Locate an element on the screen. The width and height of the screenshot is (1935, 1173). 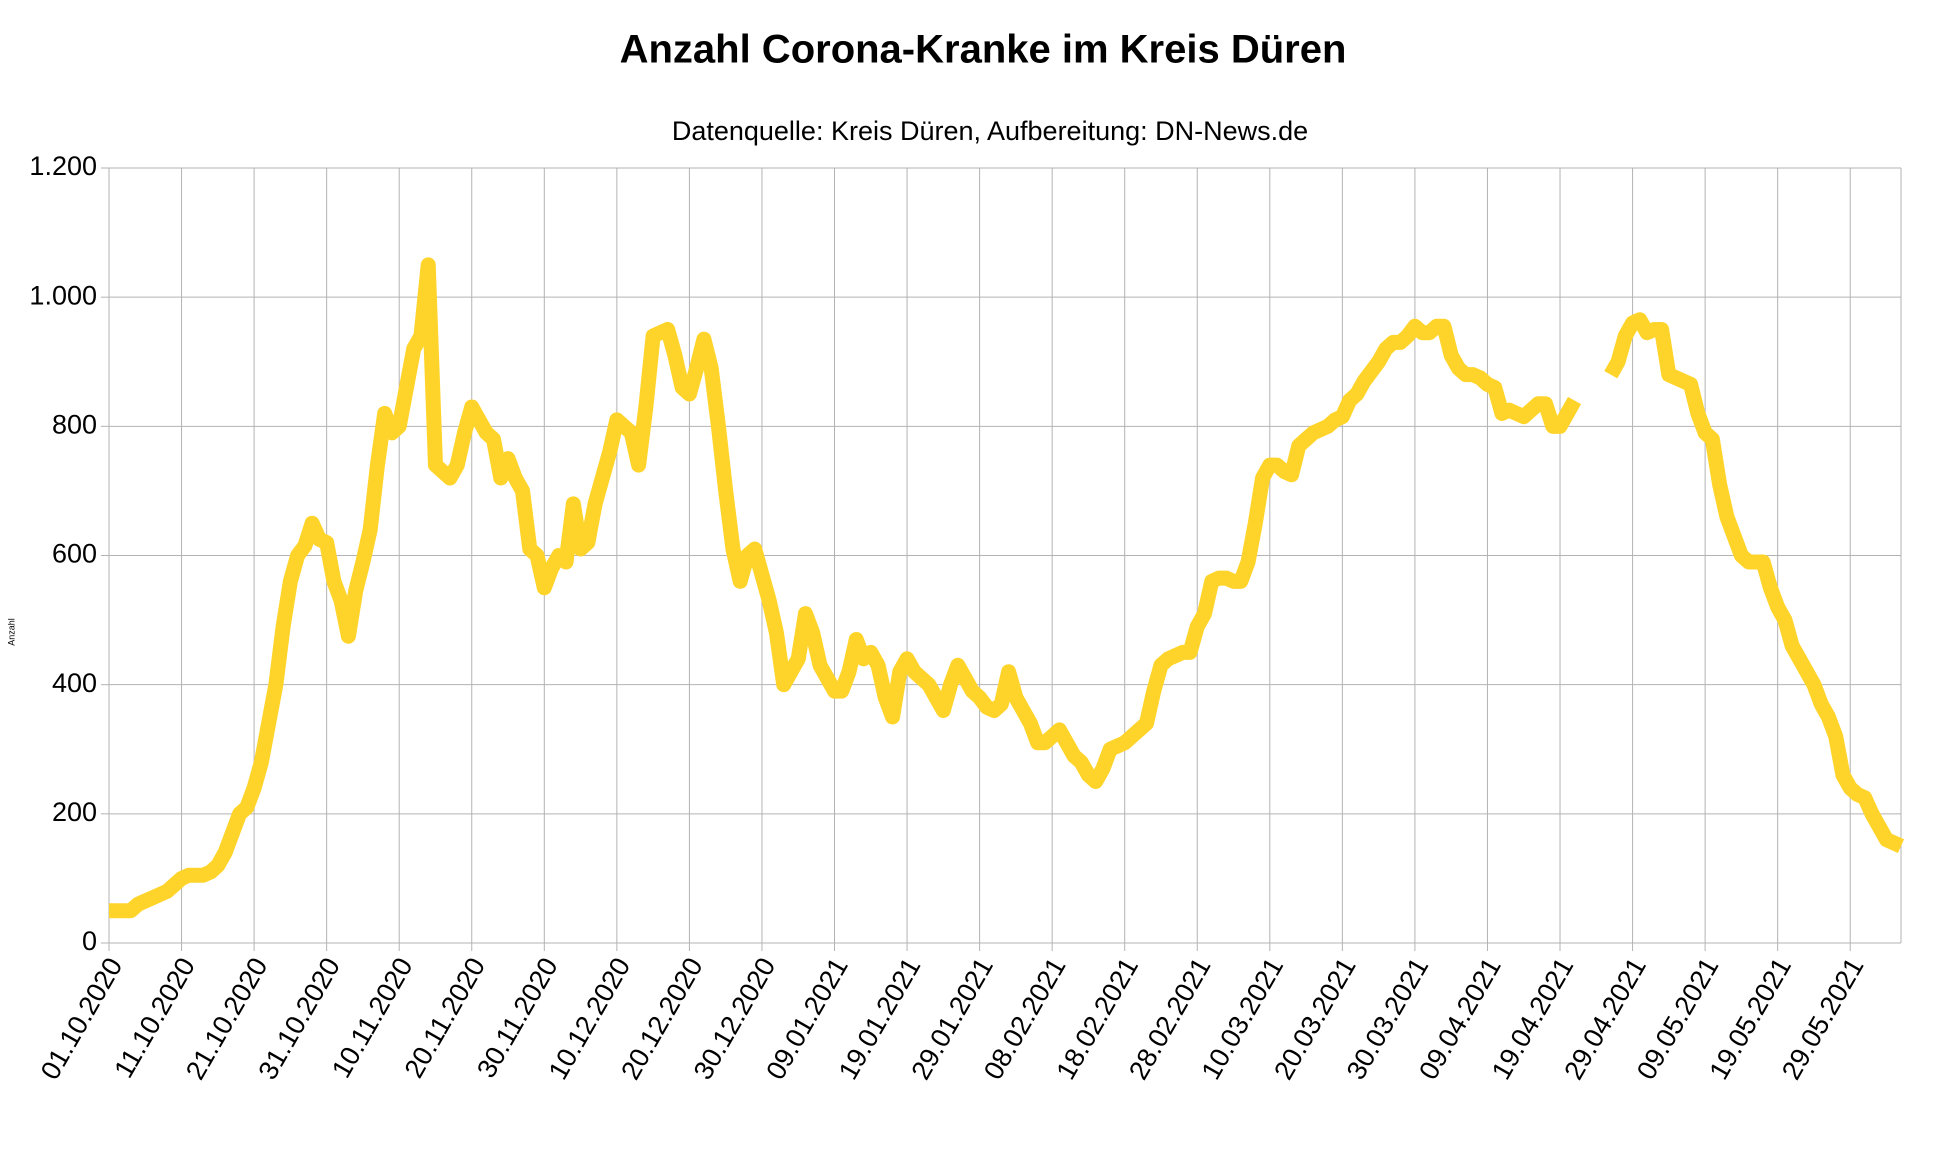
y-tick-label: 200 is located at coordinates (74, 812).